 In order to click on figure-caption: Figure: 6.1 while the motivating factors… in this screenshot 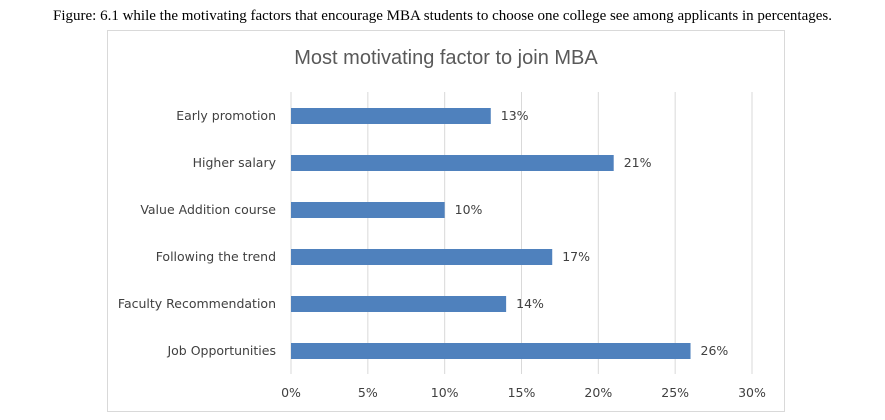, I will do `click(442, 16)`.